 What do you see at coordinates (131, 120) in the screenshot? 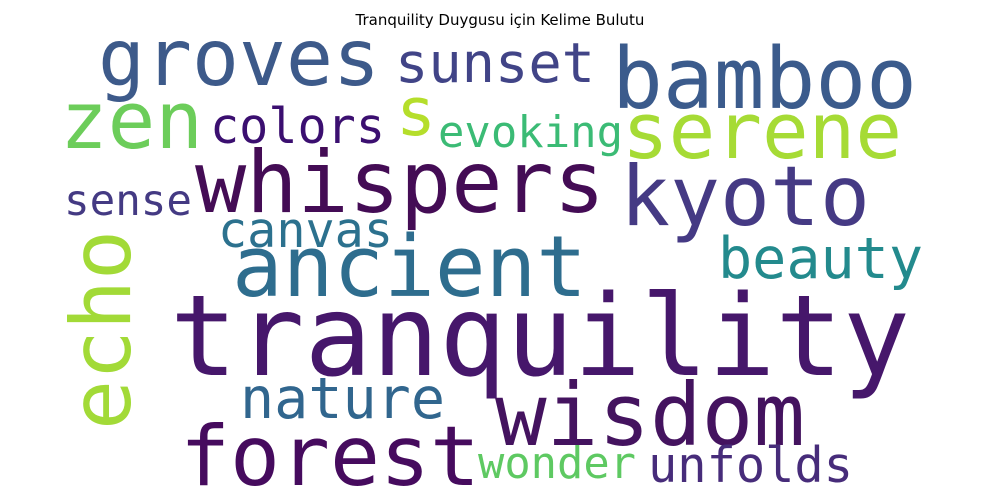
I see `word-zen: zen` at bounding box center [131, 120].